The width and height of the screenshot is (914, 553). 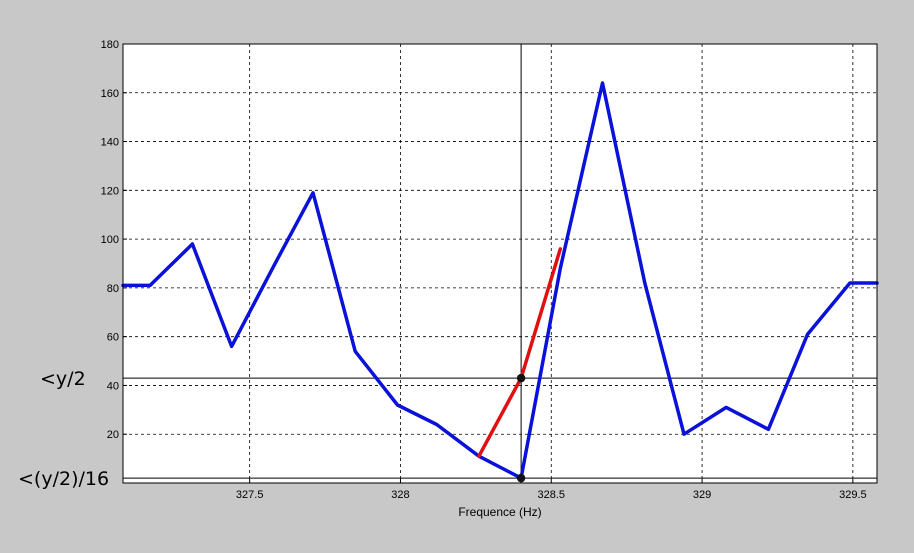 What do you see at coordinates (853, 495) in the screenshot?
I see `x-tick-label: 329.5` at bounding box center [853, 495].